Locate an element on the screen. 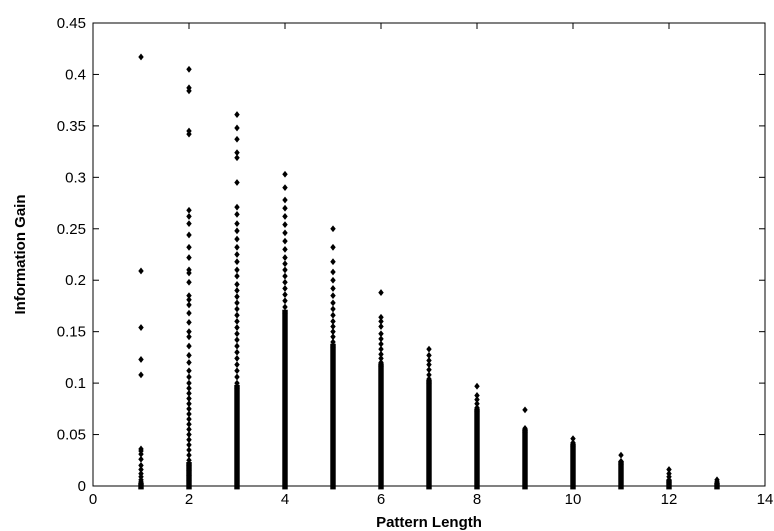 This screenshot has height=531, width=774. x-tick-label: 6 is located at coordinates (381, 499).